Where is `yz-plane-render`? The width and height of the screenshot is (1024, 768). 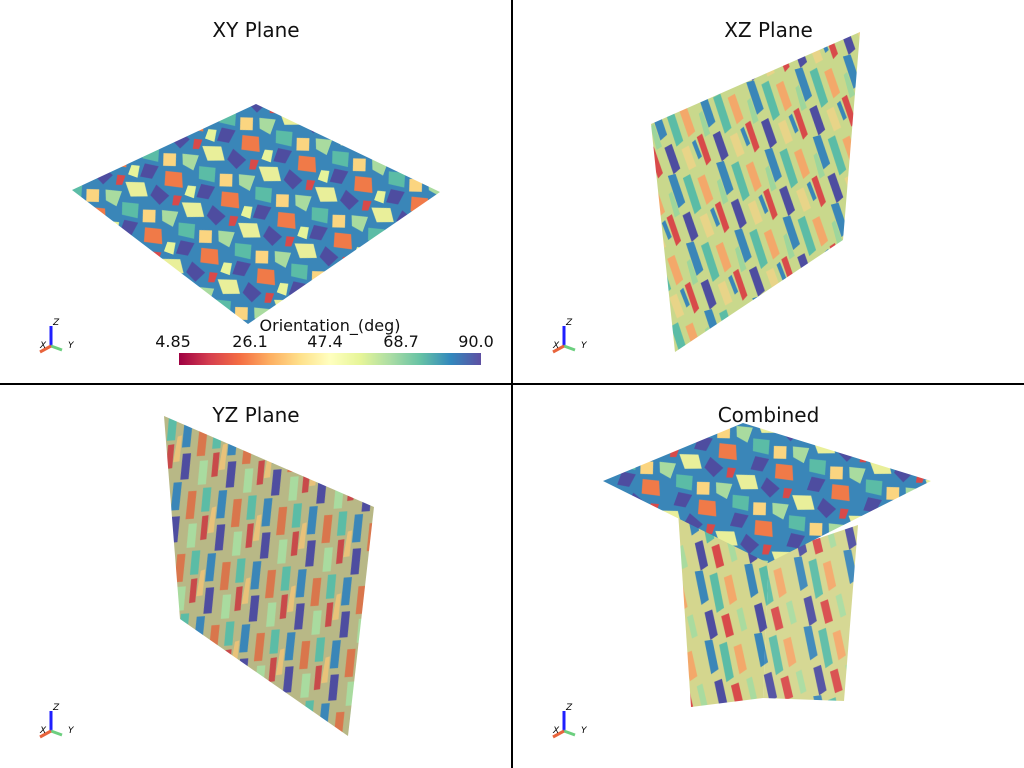 yz-plane-render is located at coordinates (269, 576).